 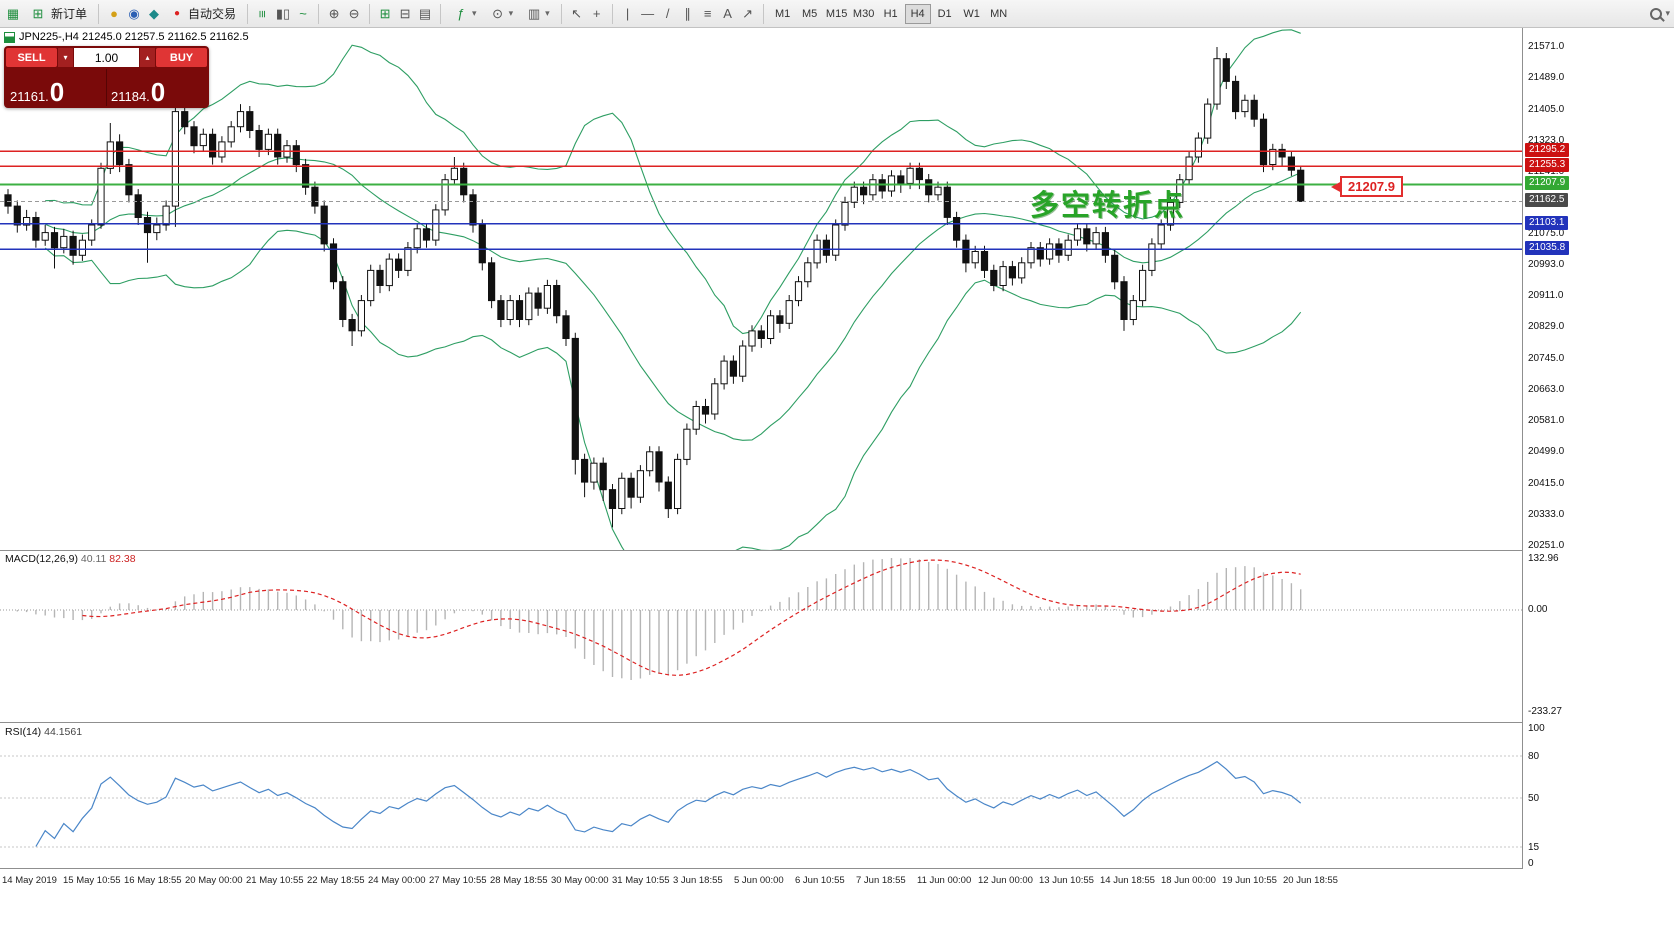 I want to click on time-axis-label: 7 Jun 18:55, so click(x=881, y=880).